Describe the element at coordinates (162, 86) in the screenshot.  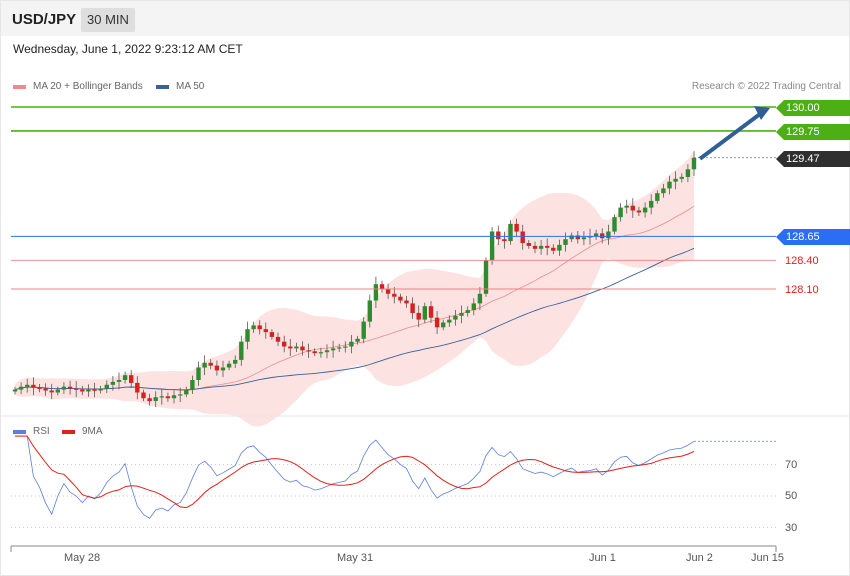
I see `ma50-swatch` at that location.